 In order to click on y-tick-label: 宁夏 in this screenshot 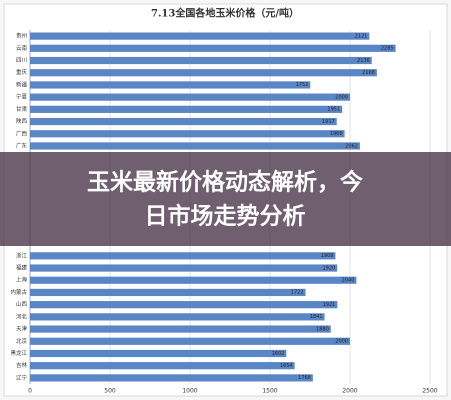, I will do `click(22, 97)`.